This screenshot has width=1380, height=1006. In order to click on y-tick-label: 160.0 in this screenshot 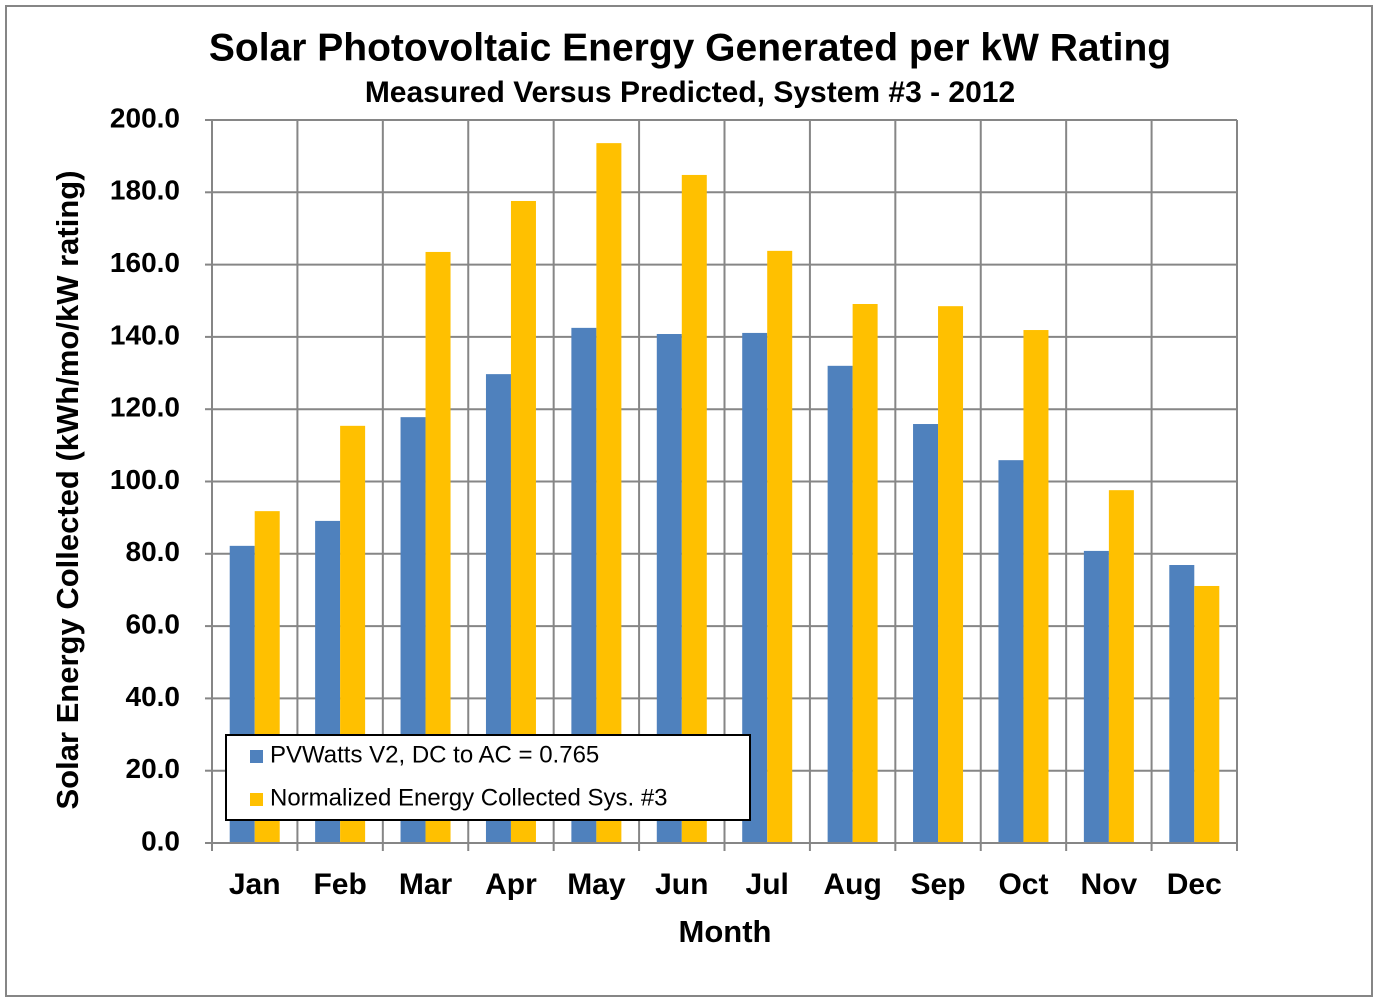, I will do `click(145, 262)`.